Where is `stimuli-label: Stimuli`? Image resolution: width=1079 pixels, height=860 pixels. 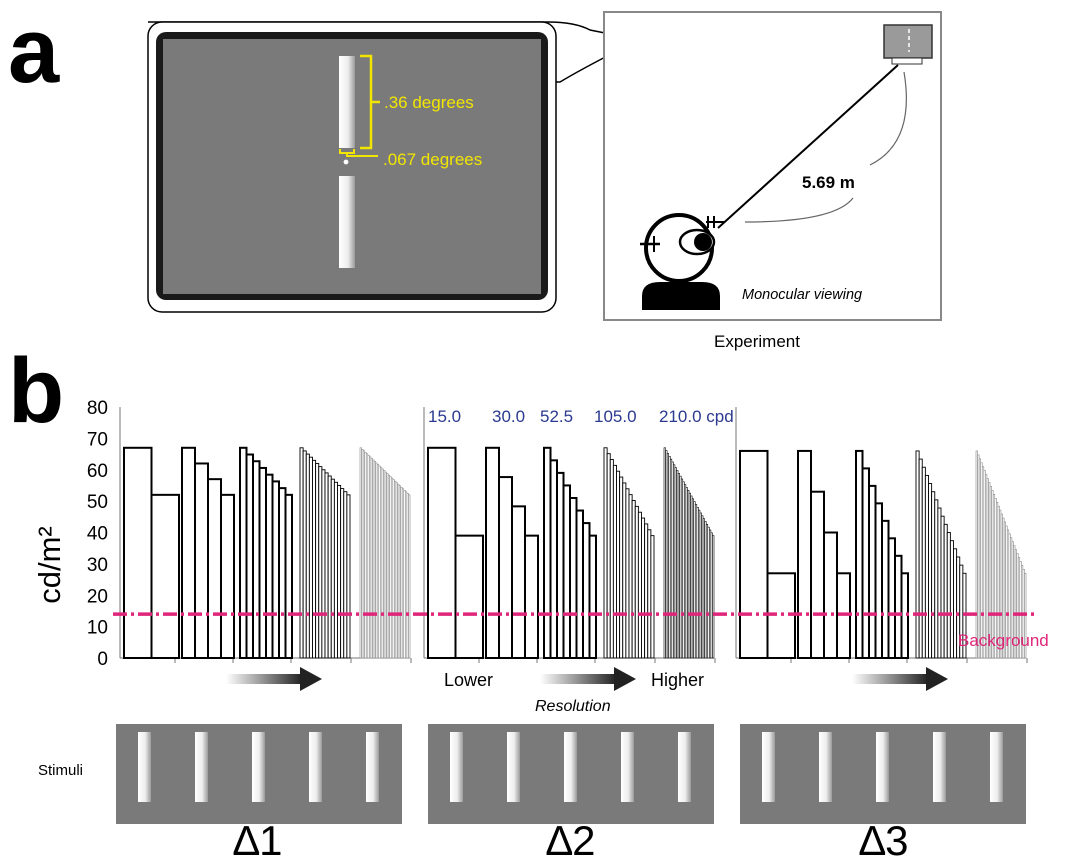
stimuli-label: Stimuli is located at coordinates (60, 770).